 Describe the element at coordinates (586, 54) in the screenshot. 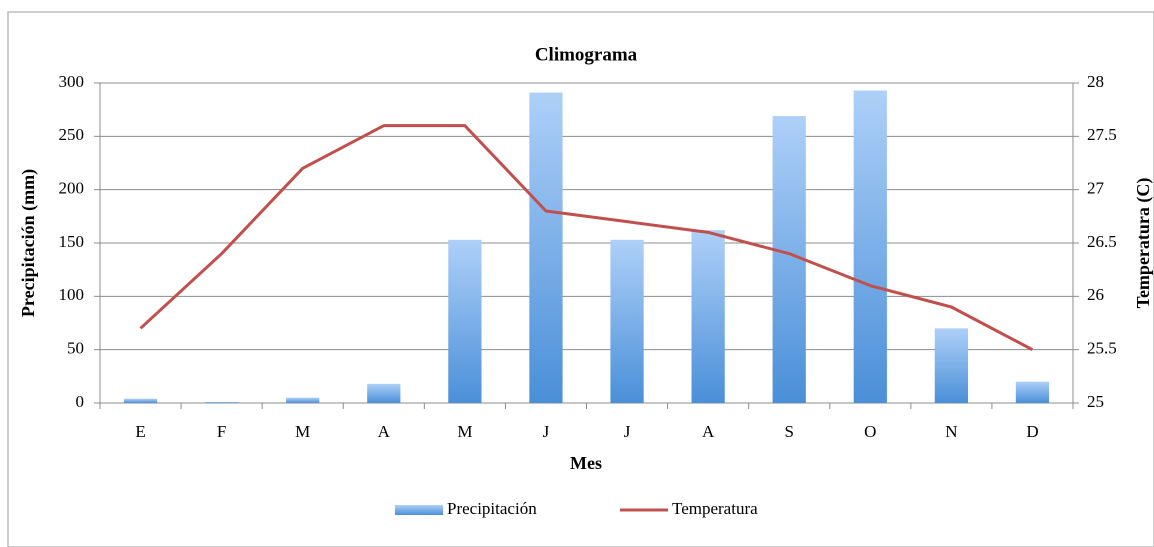

I see `chart-title: Climograma` at that location.